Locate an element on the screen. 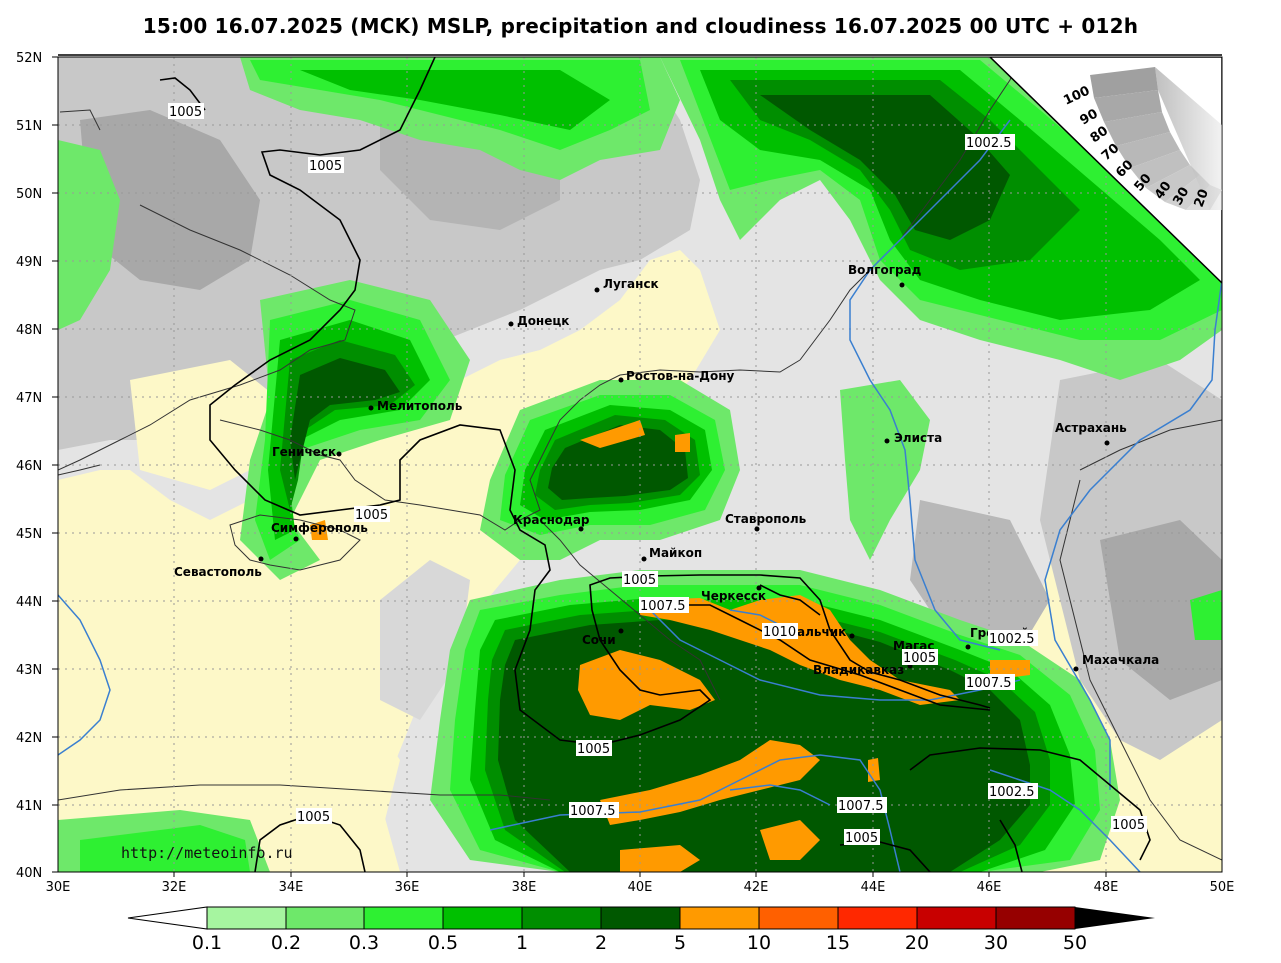 The width and height of the screenshot is (1281, 963). lat-label: 49N is located at coordinates (29, 262).